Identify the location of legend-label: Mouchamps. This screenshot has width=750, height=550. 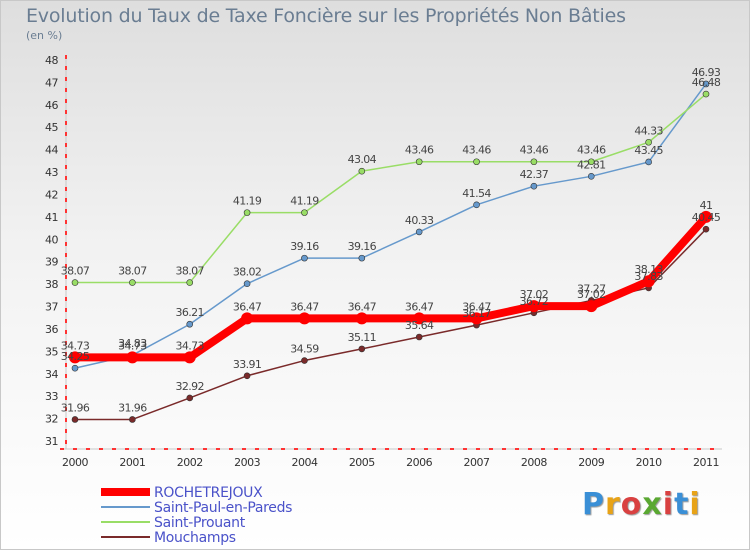
(195, 538).